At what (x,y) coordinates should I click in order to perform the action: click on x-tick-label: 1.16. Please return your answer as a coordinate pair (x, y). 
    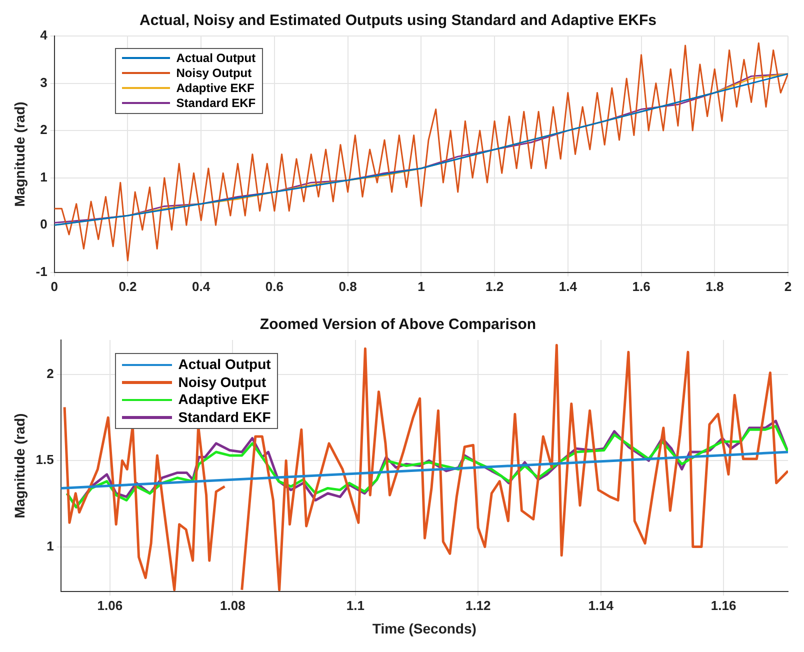
    Looking at the image, I should click on (723, 605).